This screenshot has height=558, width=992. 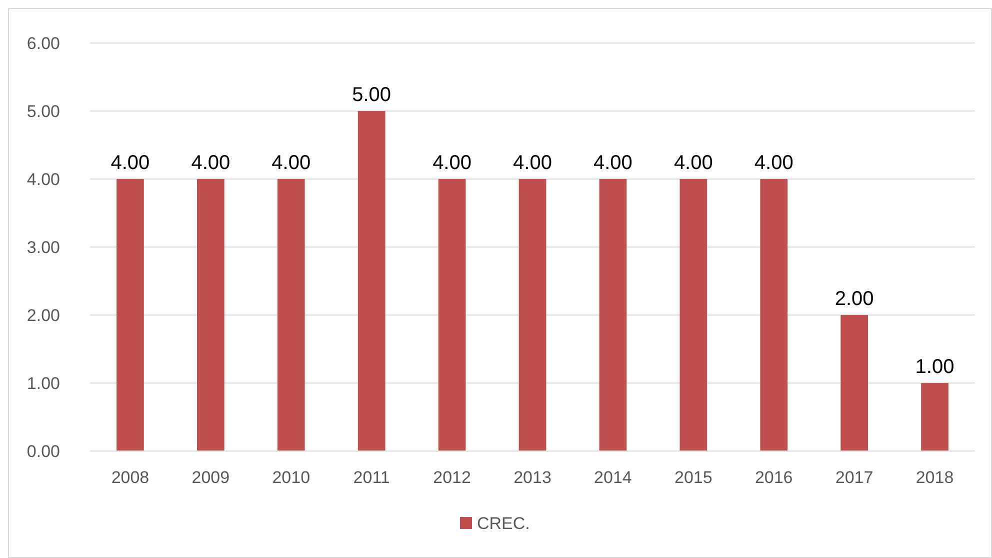 I want to click on legend-label: CREC., so click(x=503, y=523).